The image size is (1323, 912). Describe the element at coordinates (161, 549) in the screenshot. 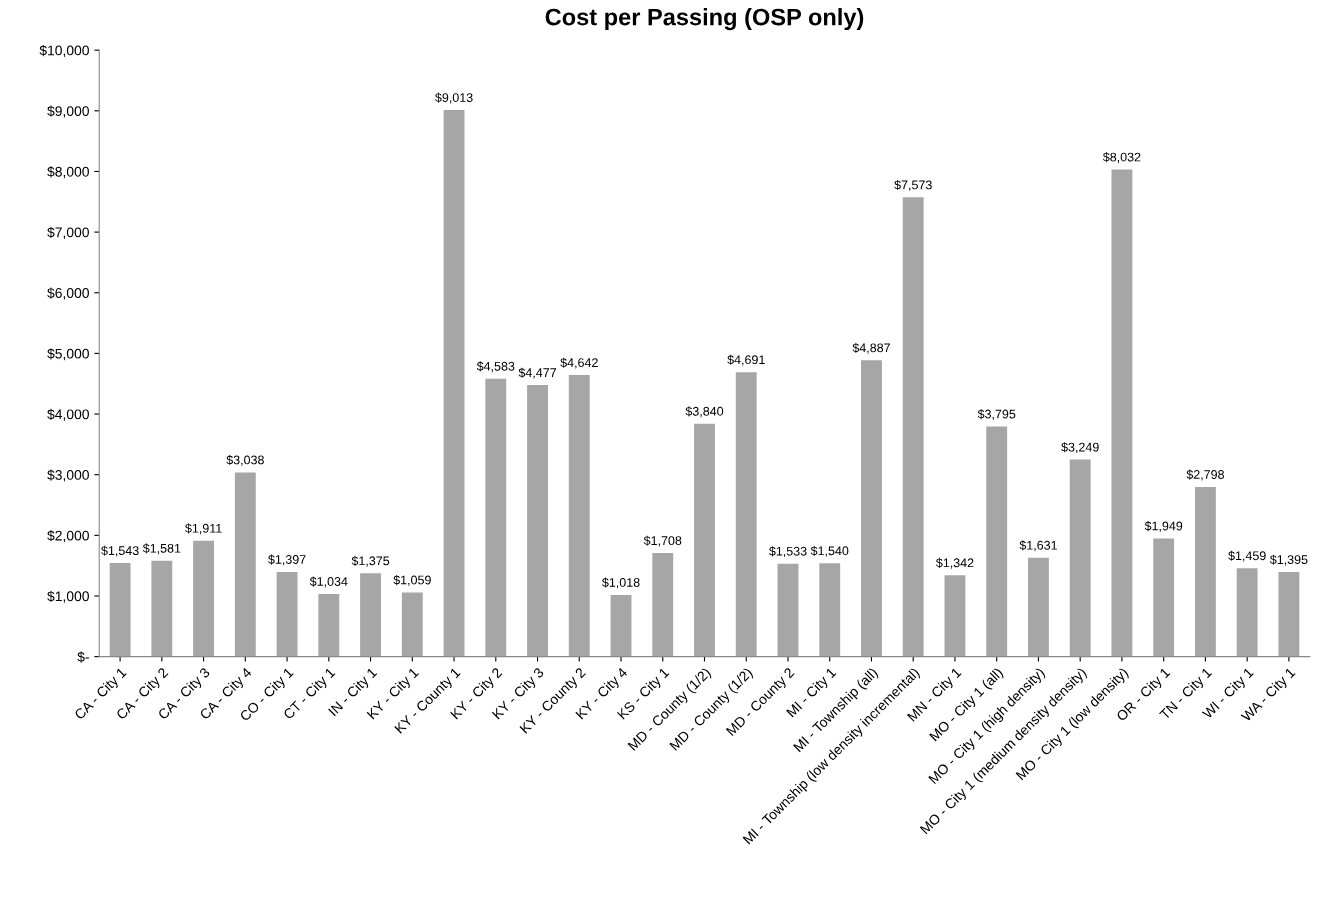

I see `data-label: $1,581` at that location.